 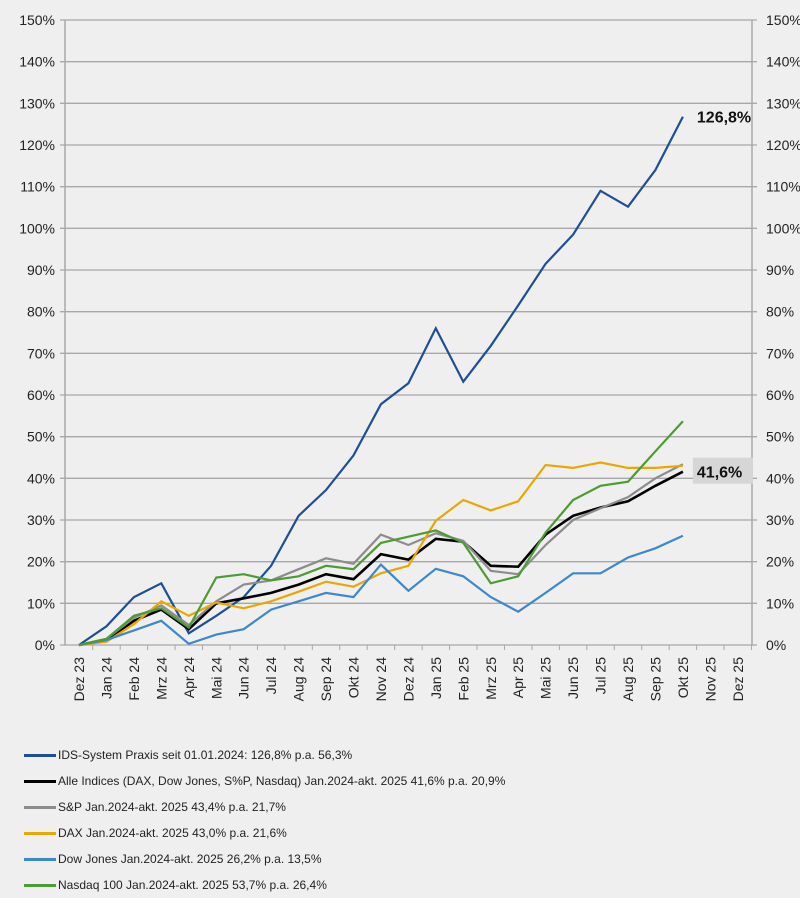 I want to click on annotation-box, so click(x=722, y=470).